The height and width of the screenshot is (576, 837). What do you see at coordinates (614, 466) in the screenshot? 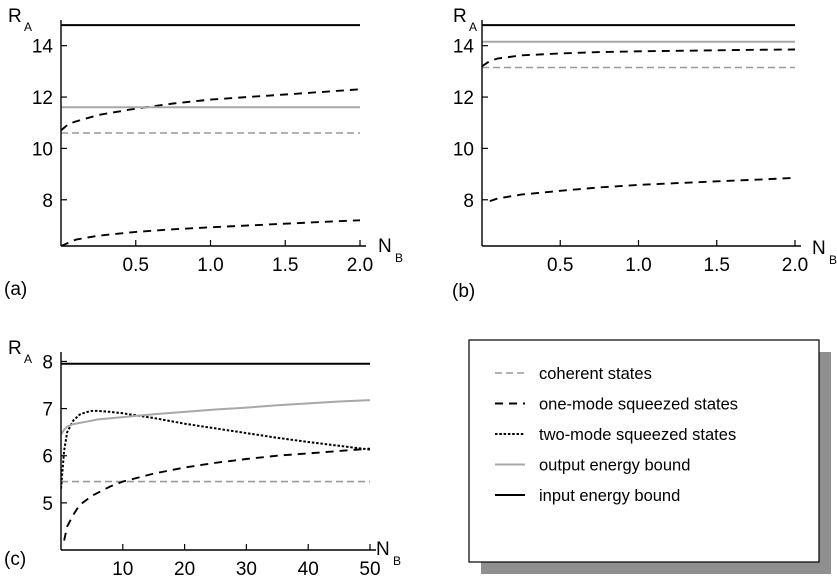
I see `legend-label-output: output energy bound` at bounding box center [614, 466].